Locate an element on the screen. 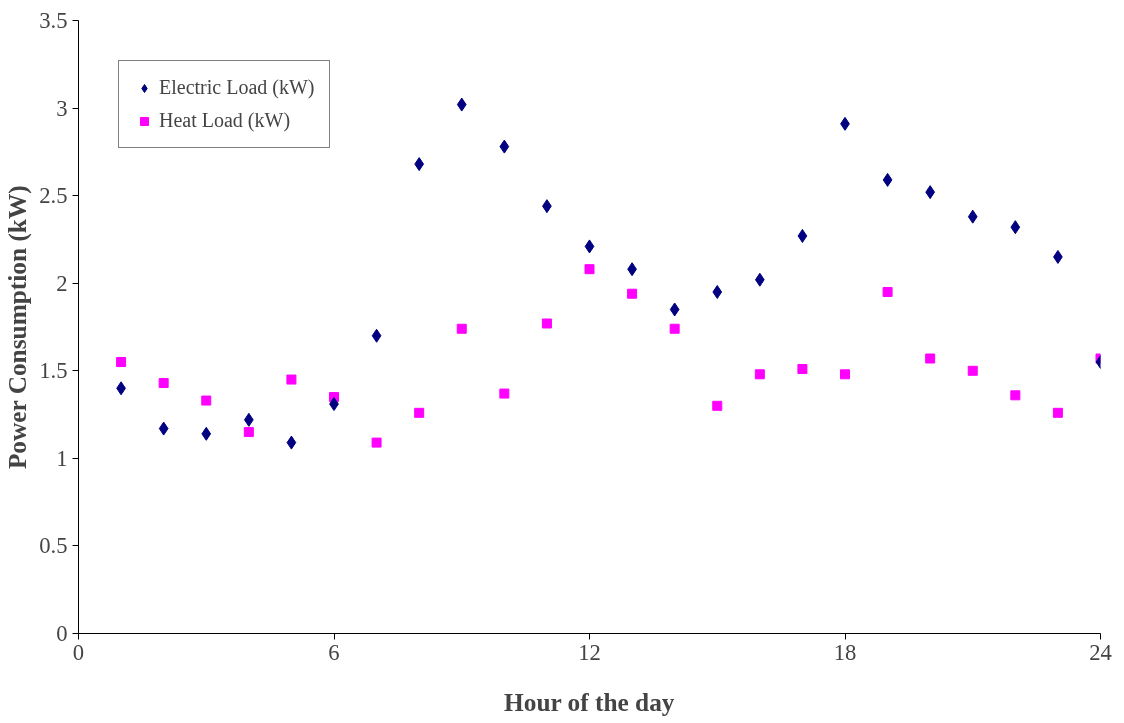 The image size is (1124, 723). x-tick-label: 6 is located at coordinates (334, 652).